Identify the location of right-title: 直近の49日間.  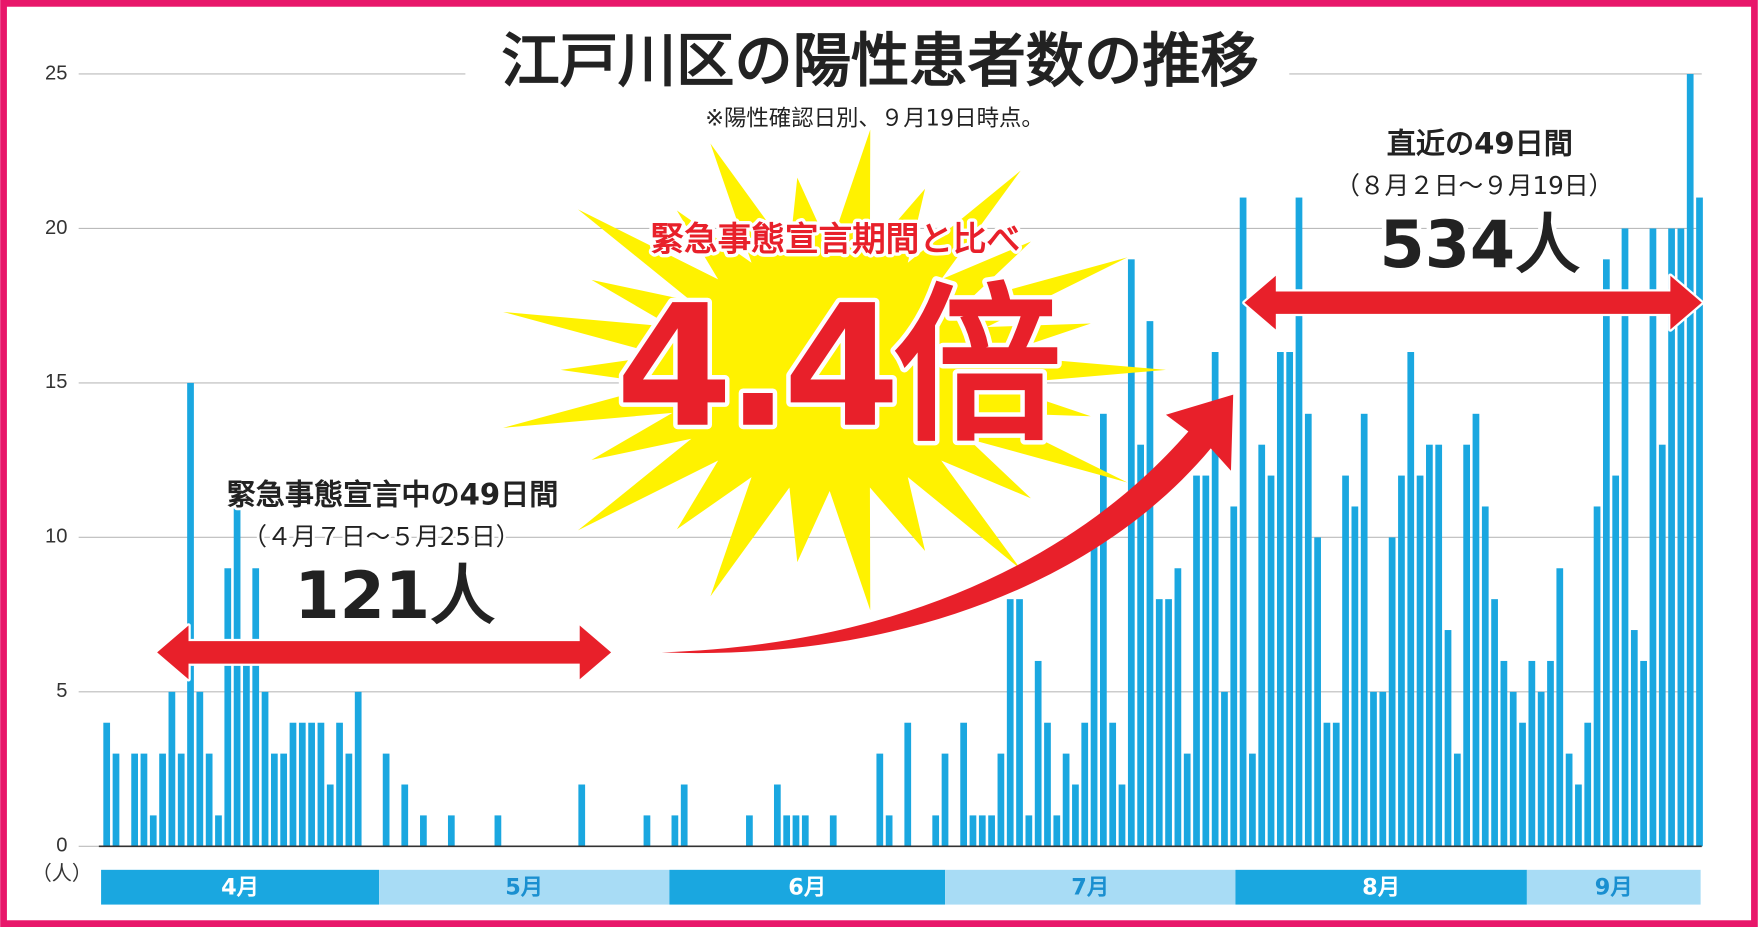
(1480, 144).